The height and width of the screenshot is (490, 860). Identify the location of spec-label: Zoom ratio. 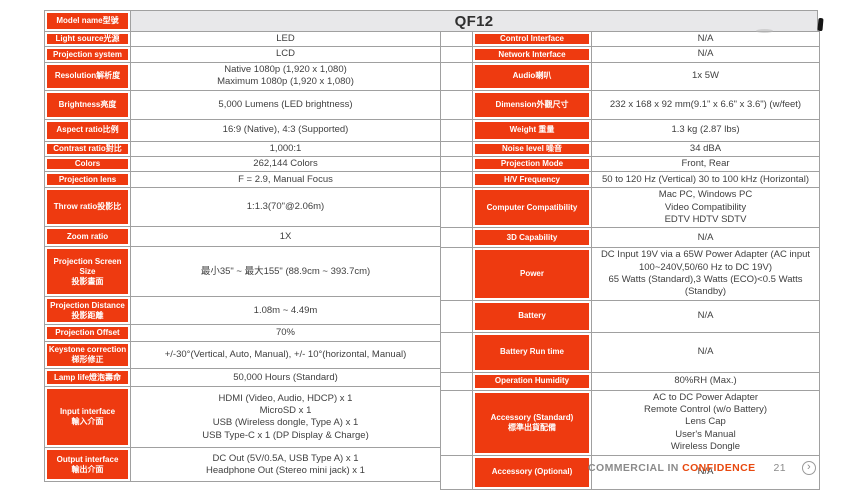
(87, 237).